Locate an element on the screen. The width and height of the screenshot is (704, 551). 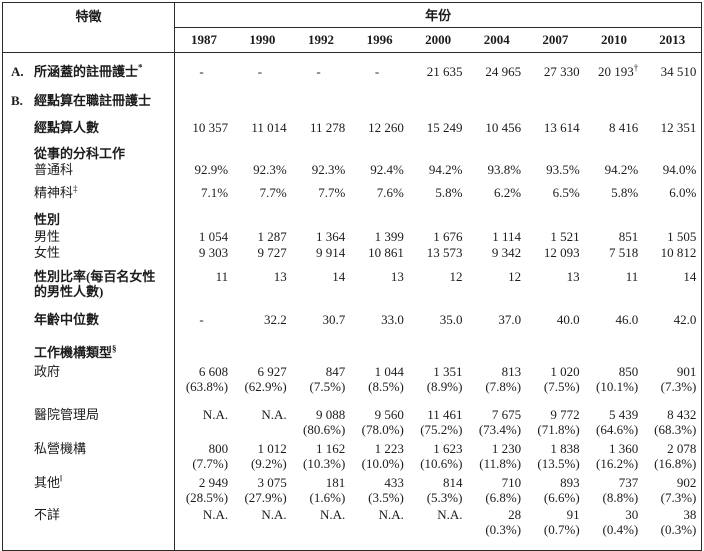
row-label-text: 精神科 is located at coordinates (54, 192).